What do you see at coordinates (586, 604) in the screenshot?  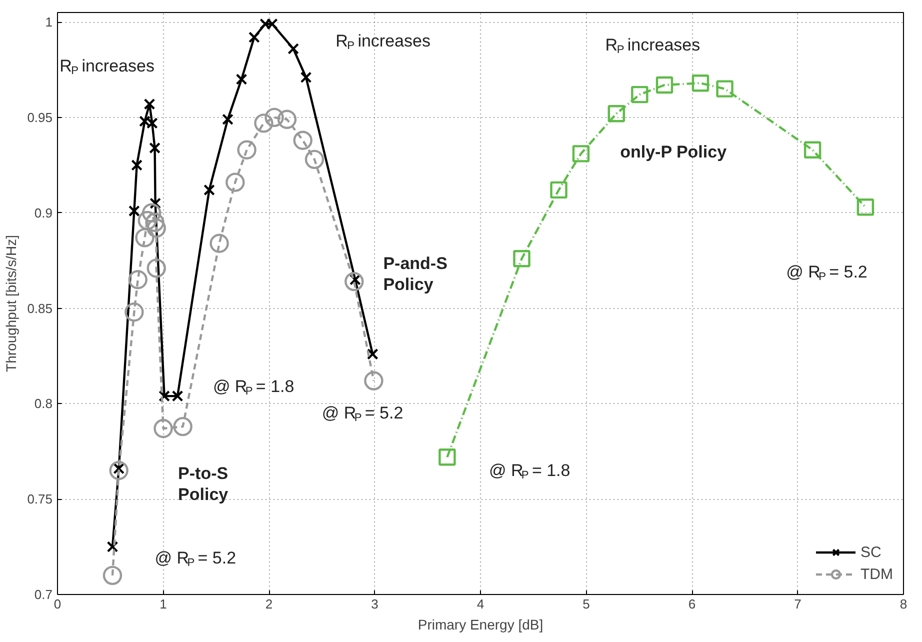 I see `x-tick-label: 5` at bounding box center [586, 604].